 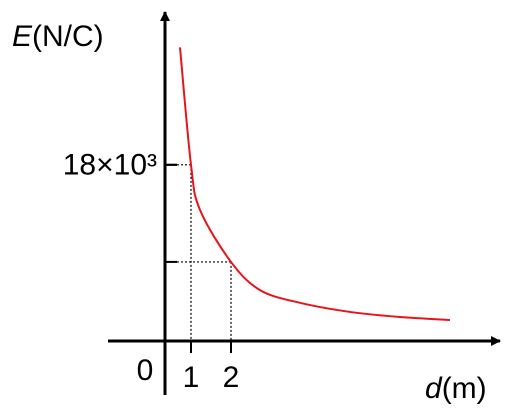 I want to click on origin-label: 0, so click(x=145, y=370).